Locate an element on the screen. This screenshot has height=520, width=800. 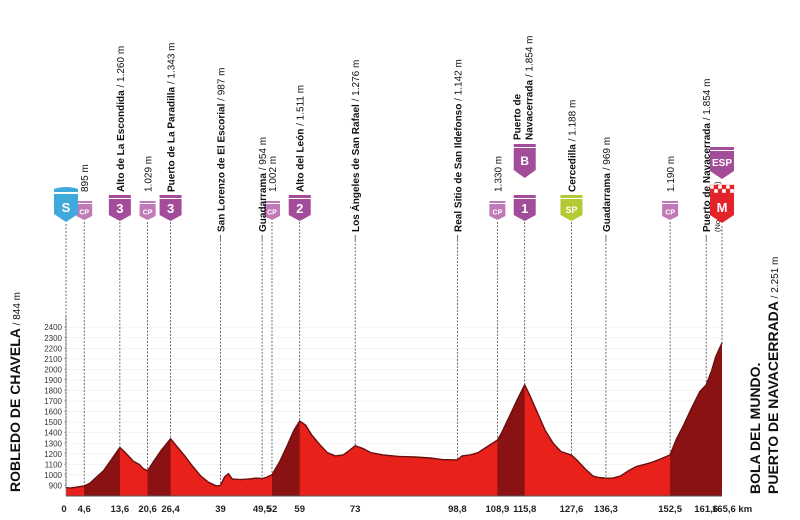
finish-altitude: / 2.251 m is located at coordinates (775, 279).